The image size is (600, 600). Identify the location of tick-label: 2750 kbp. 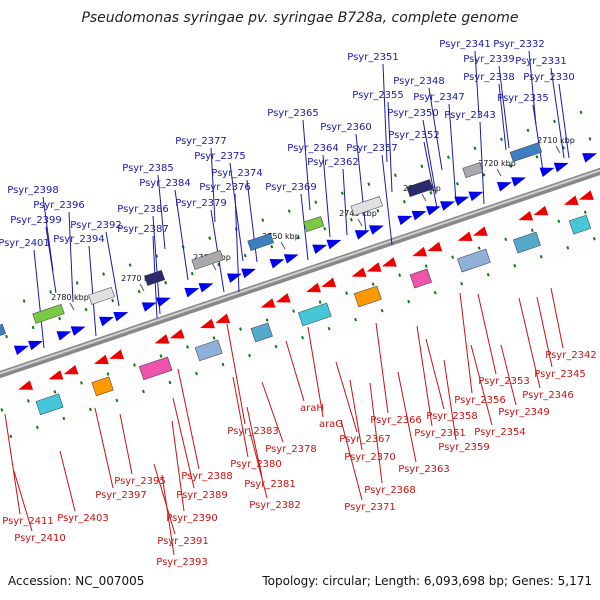
(281, 236).